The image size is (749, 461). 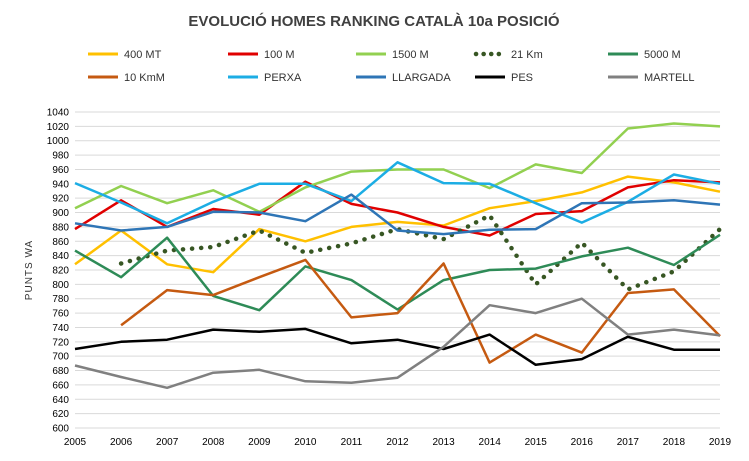 What do you see at coordinates (421, 78) in the screenshot?
I see `legend-label: LLARGADA` at bounding box center [421, 78].